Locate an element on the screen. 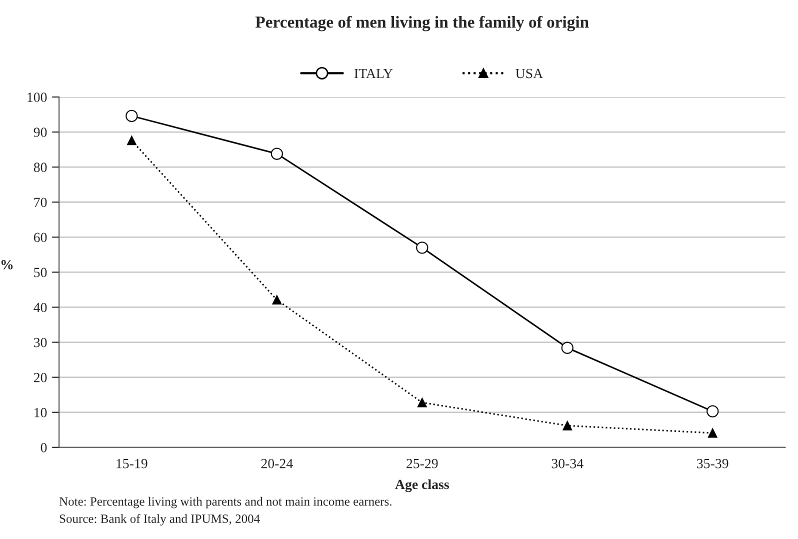  x-tick-label: 20-24 is located at coordinates (277, 463).